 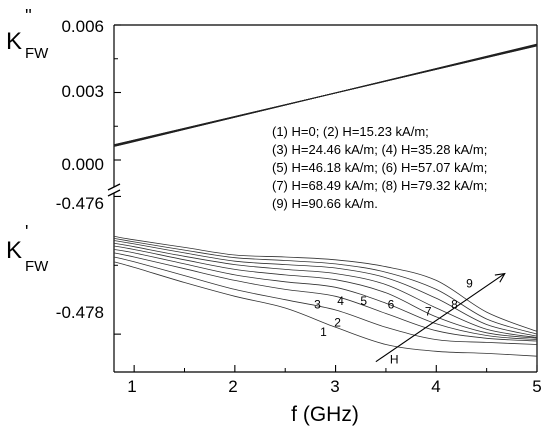 I want to click on y-axis-label-upper-sup: '', so click(x=28, y=16).